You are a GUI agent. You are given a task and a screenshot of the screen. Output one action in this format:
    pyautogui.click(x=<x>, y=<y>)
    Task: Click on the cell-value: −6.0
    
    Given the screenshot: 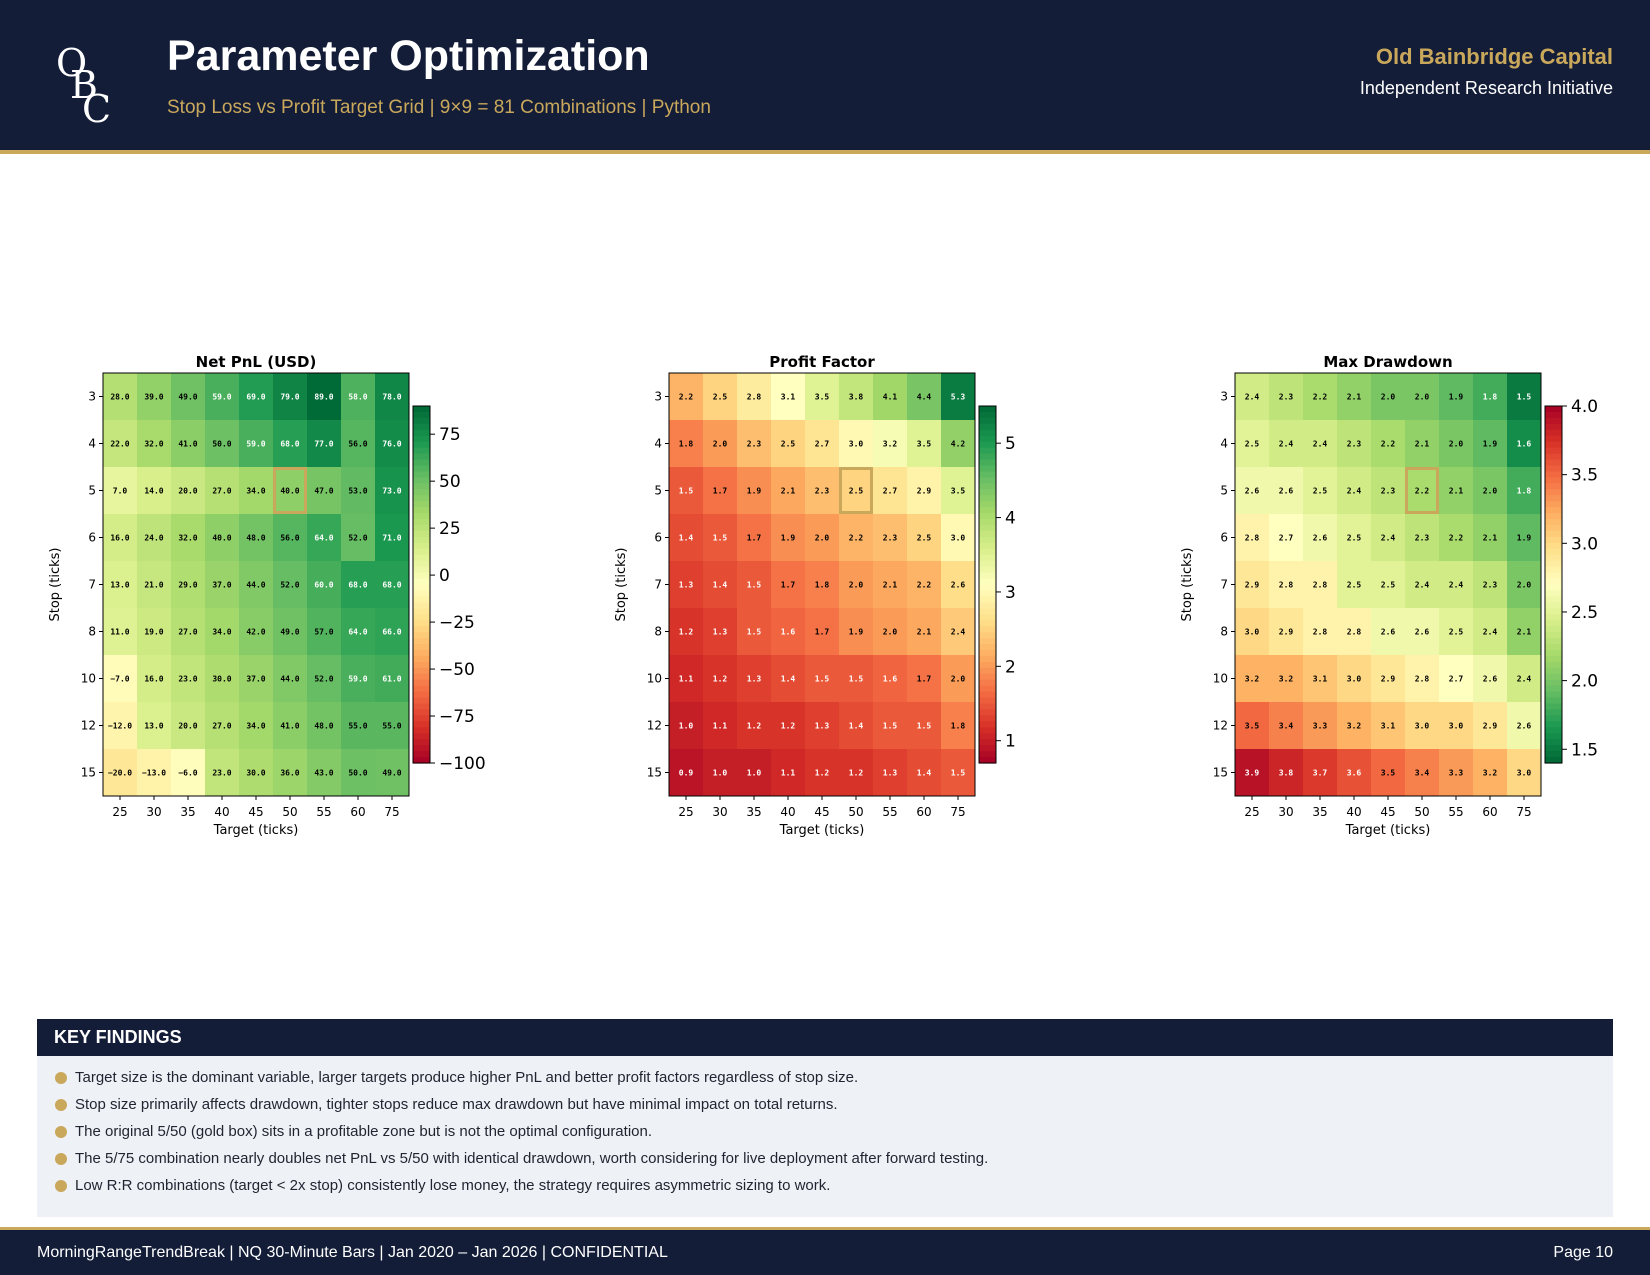 What is the action you would take?
    pyautogui.click(x=187, y=773)
    